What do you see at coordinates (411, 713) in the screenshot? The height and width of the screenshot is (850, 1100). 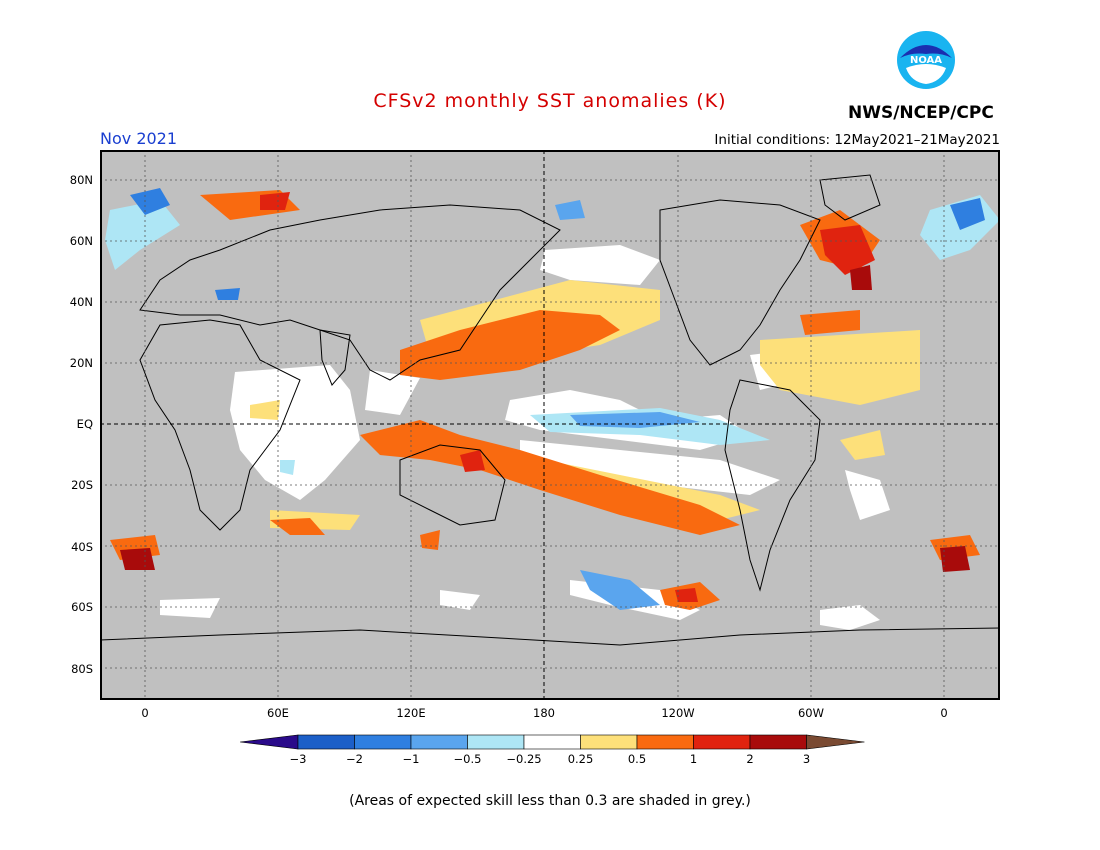 I see `lon-label-120e: 120E` at bounding box center [411, 713].